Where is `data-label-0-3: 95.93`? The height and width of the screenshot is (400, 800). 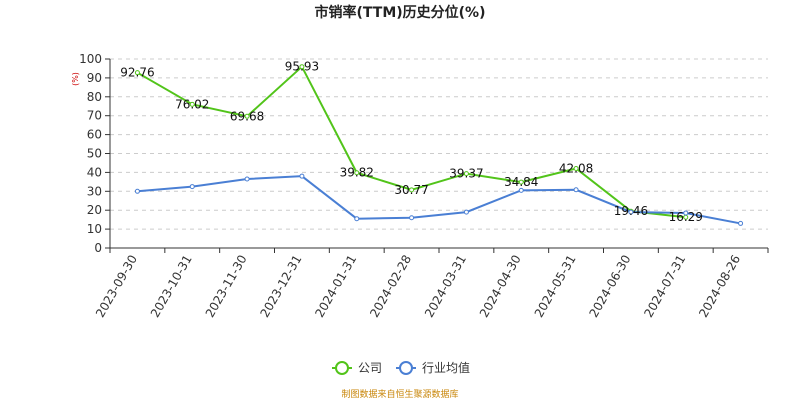
data-label-0-3: 95.93 is located at coordinates (302, 67).